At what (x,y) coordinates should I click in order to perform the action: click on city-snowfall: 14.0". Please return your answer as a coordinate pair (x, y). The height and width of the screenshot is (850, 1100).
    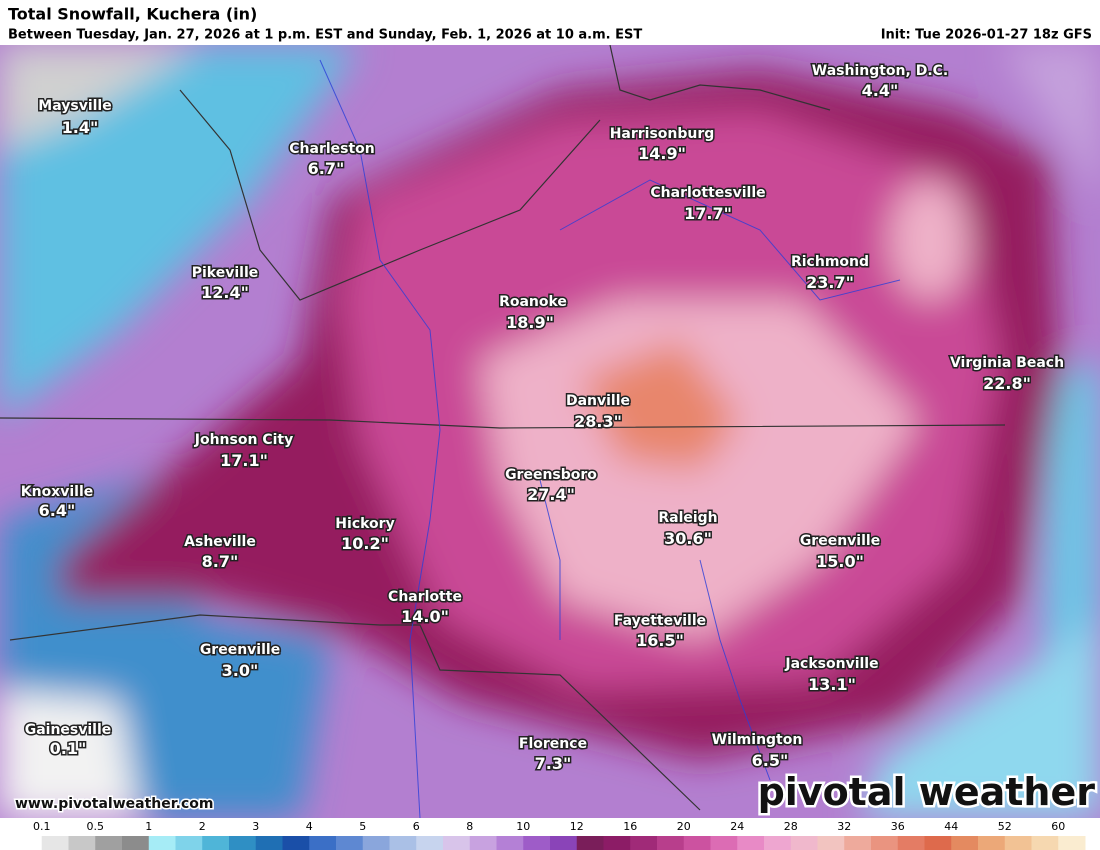
    Looking at the image, I should click on (425, 616).